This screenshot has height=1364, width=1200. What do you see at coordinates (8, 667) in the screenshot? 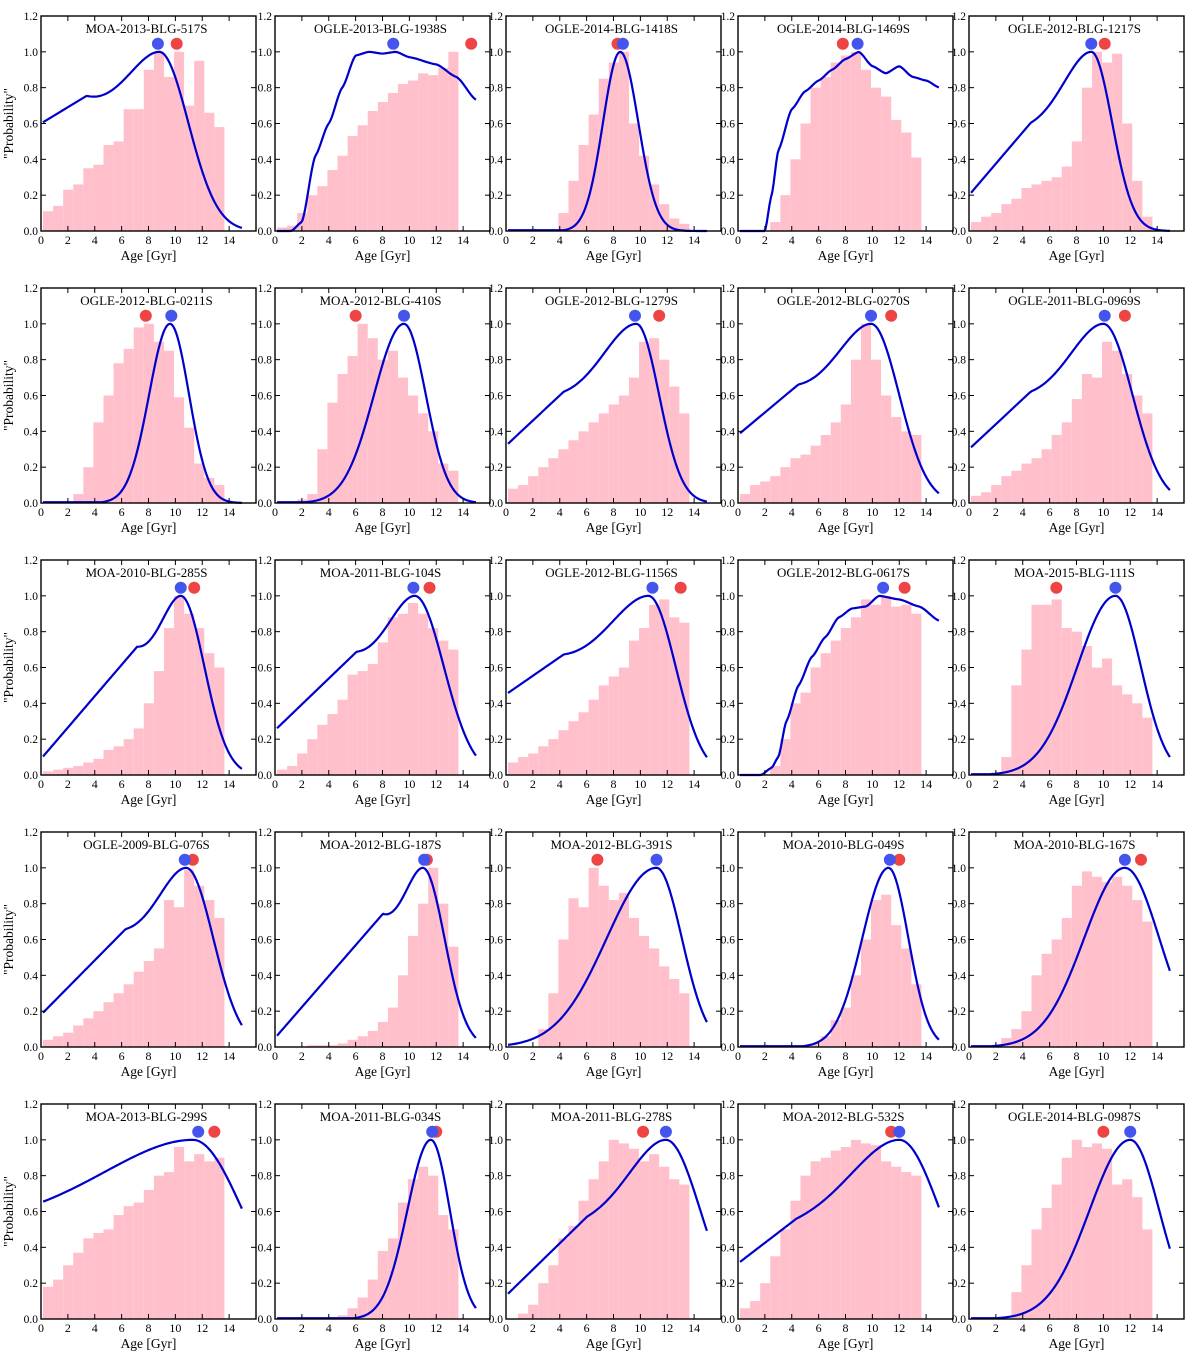
I see `y-axis-label: "Probability"` at bounding box center [8, 667].